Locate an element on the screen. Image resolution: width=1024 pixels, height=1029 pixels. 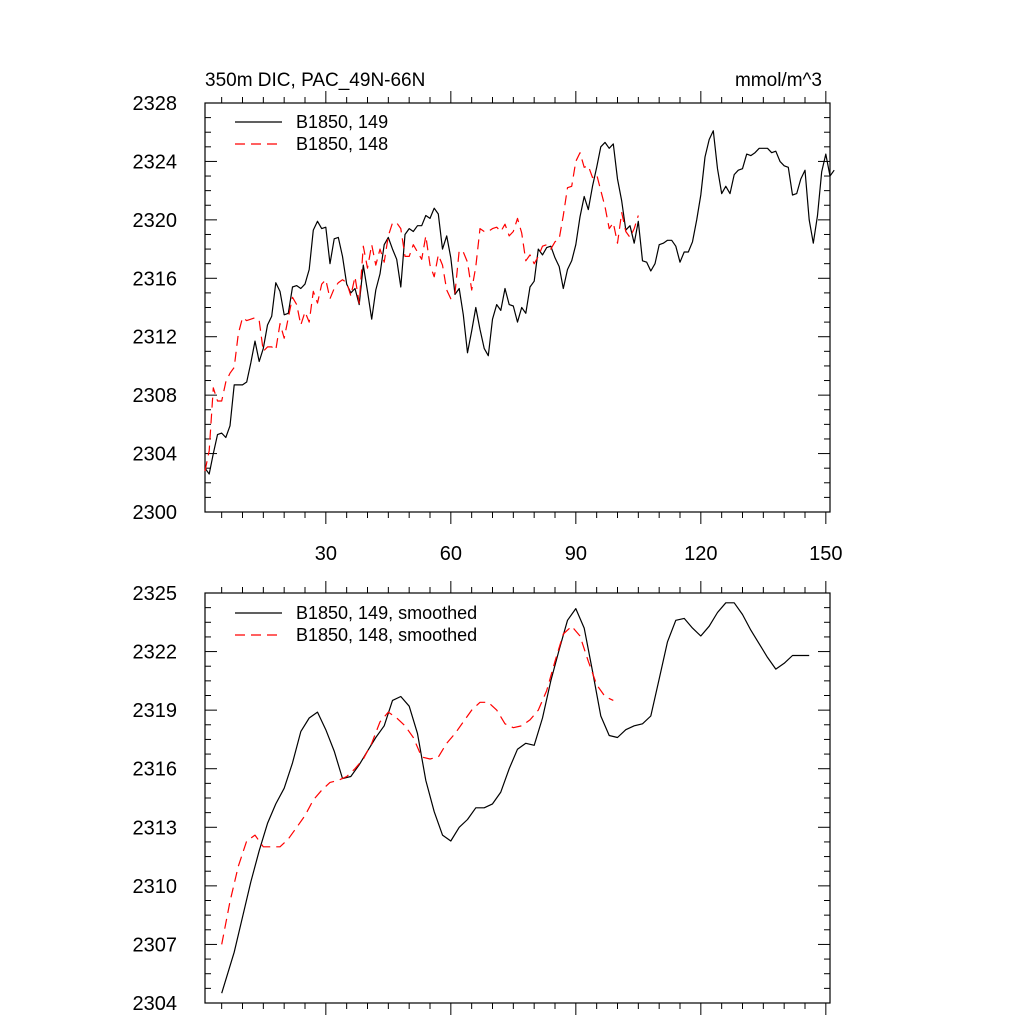
x-tick-label: 150 is located at coordinates (825, 554).